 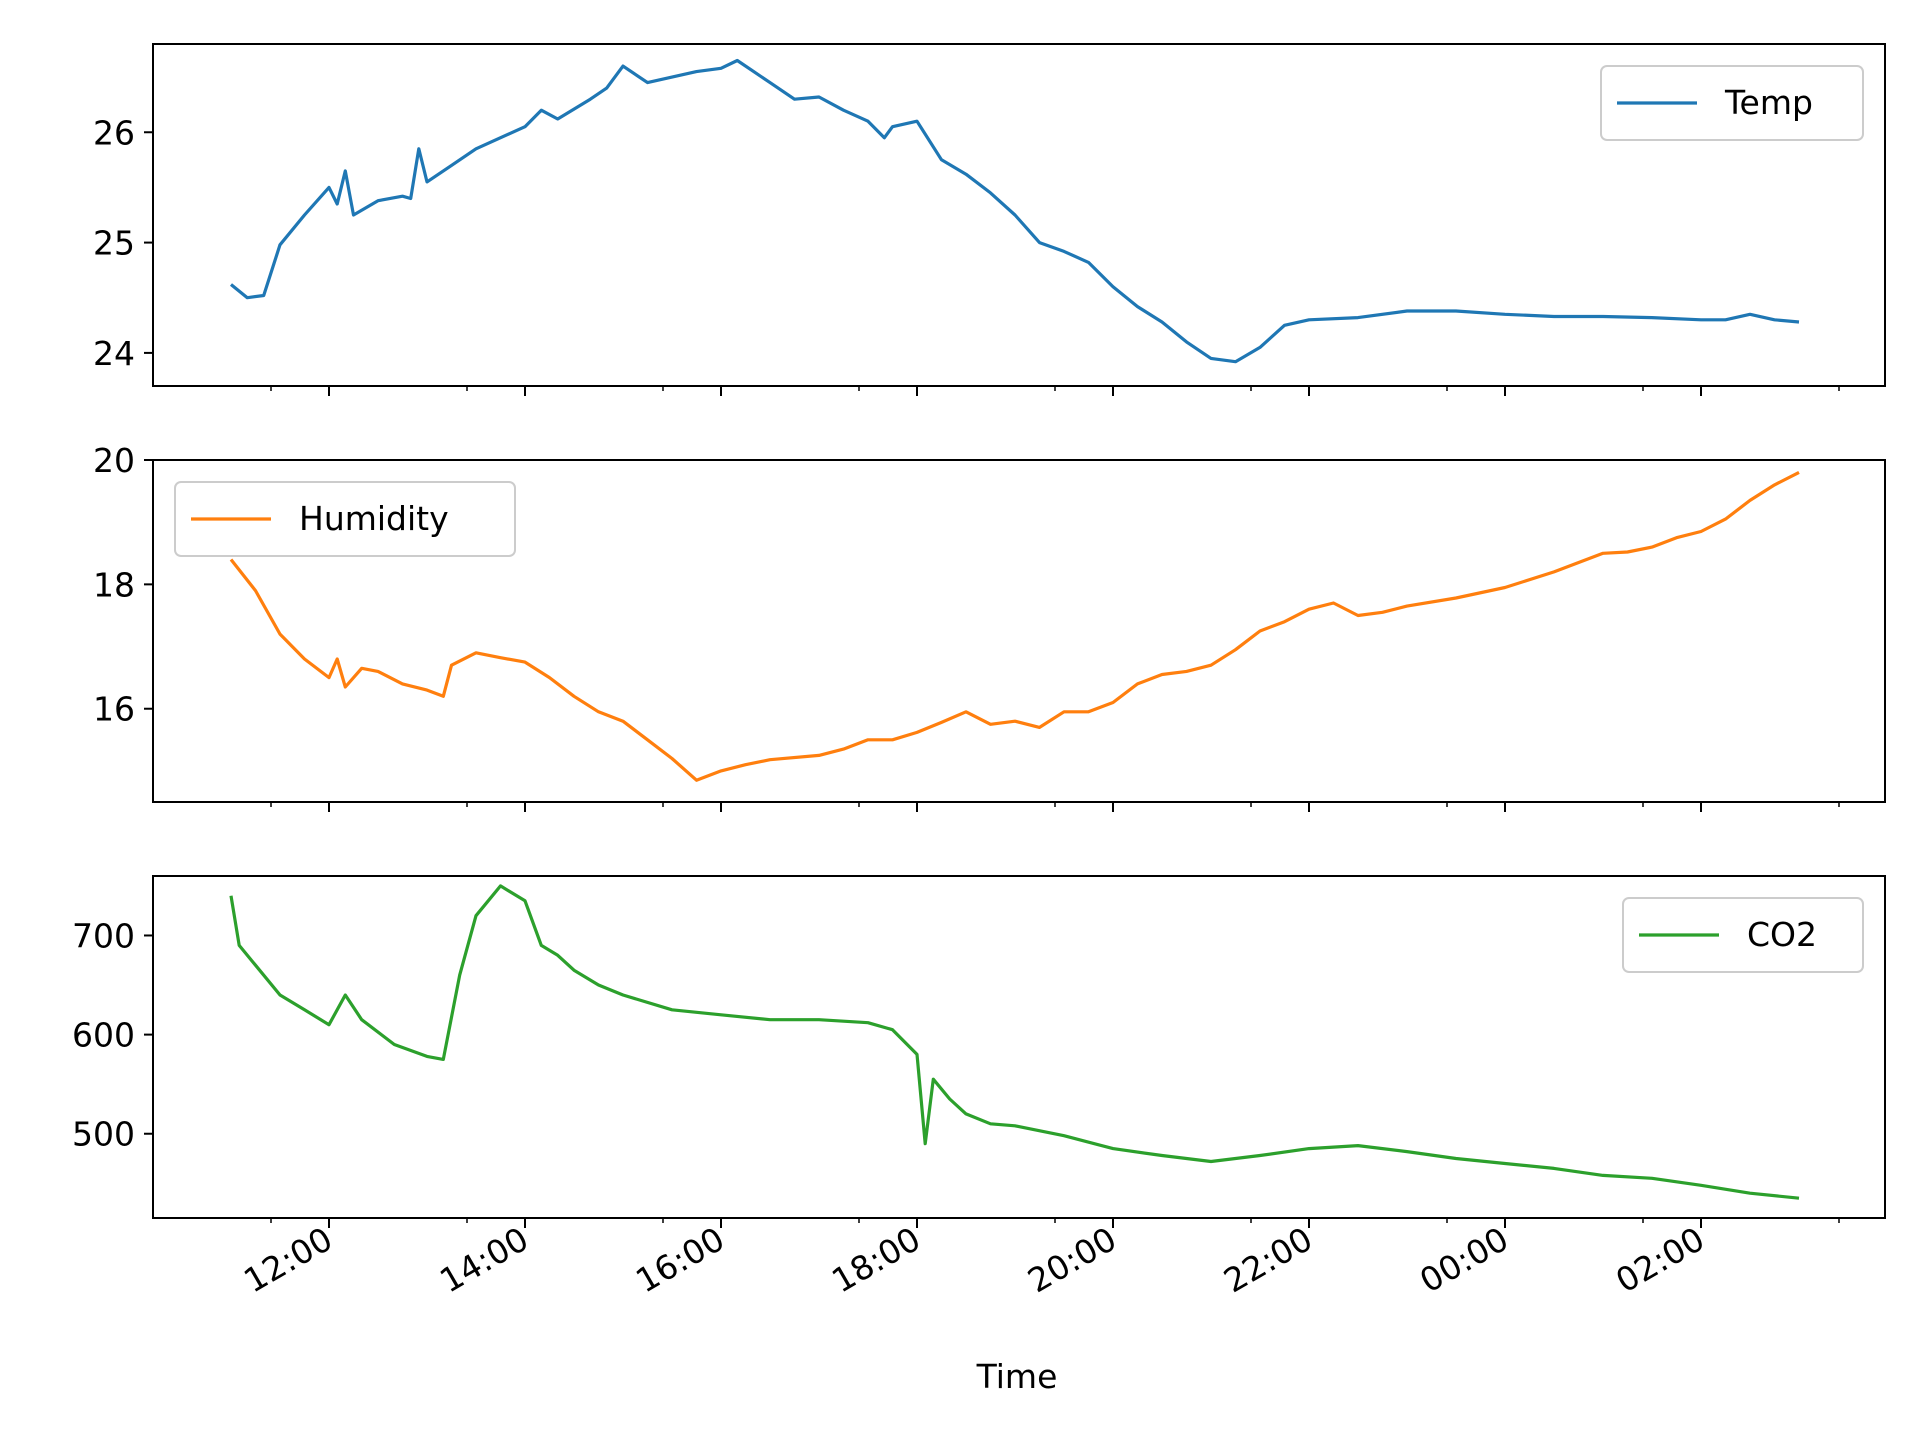 What do you see at coordinates (1782, 934) in the screenshot?
I see `legend-label: CO2` at bounding box center [1782, 934].